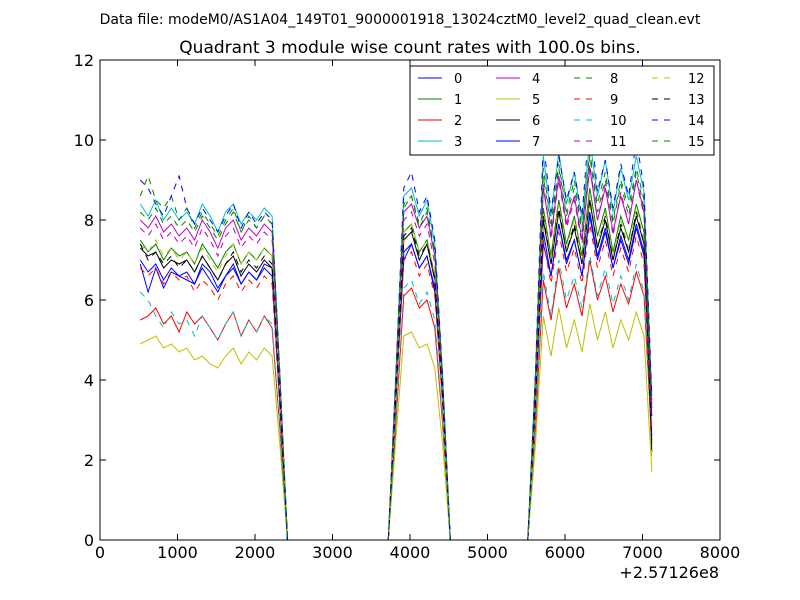  What do you see at coordinates (255, 552) in the screenshot?
I see `x-tick-label: 2000` at bounding box center [255, 552].